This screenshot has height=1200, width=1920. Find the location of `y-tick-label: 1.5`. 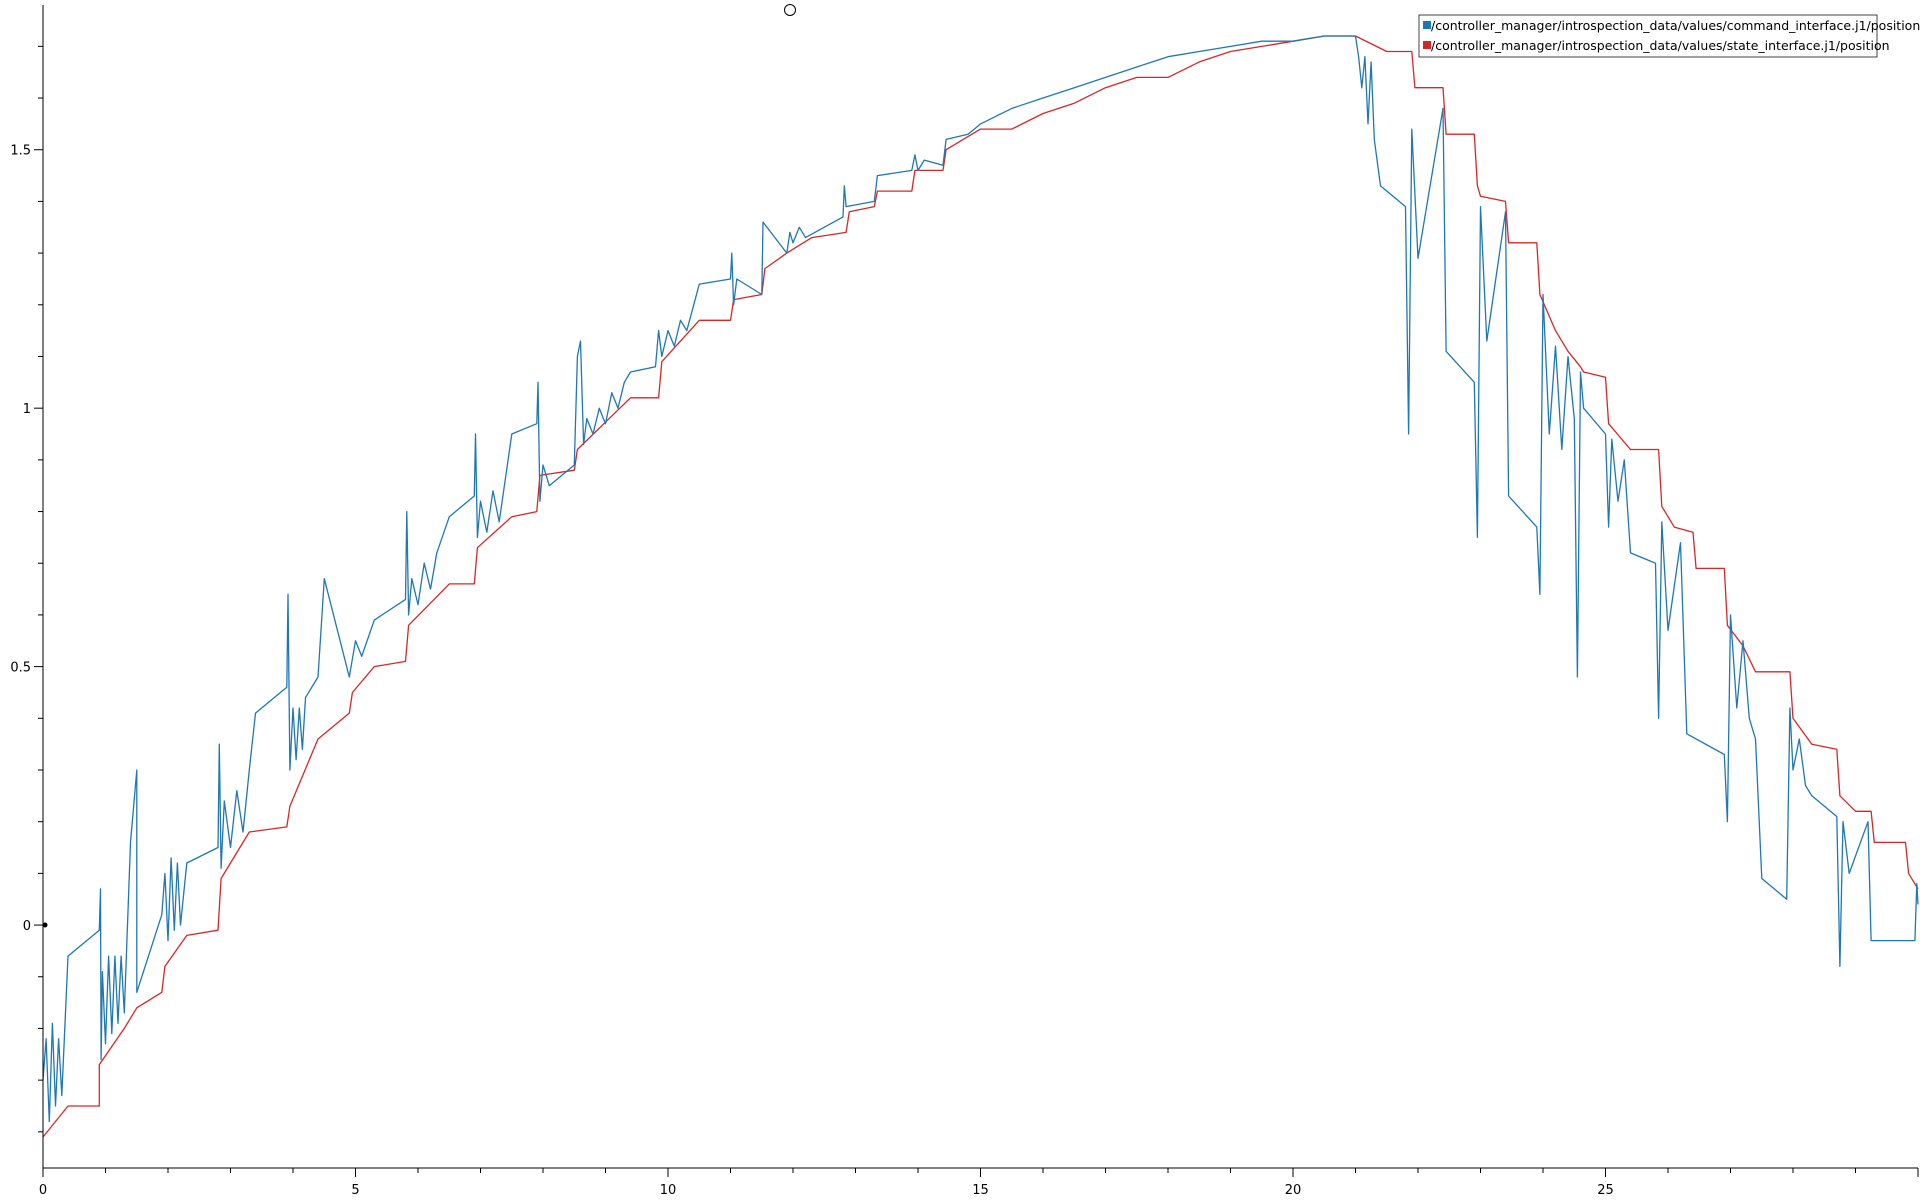

y-tick-label: 1.5 is located at coordinates (20, 151).